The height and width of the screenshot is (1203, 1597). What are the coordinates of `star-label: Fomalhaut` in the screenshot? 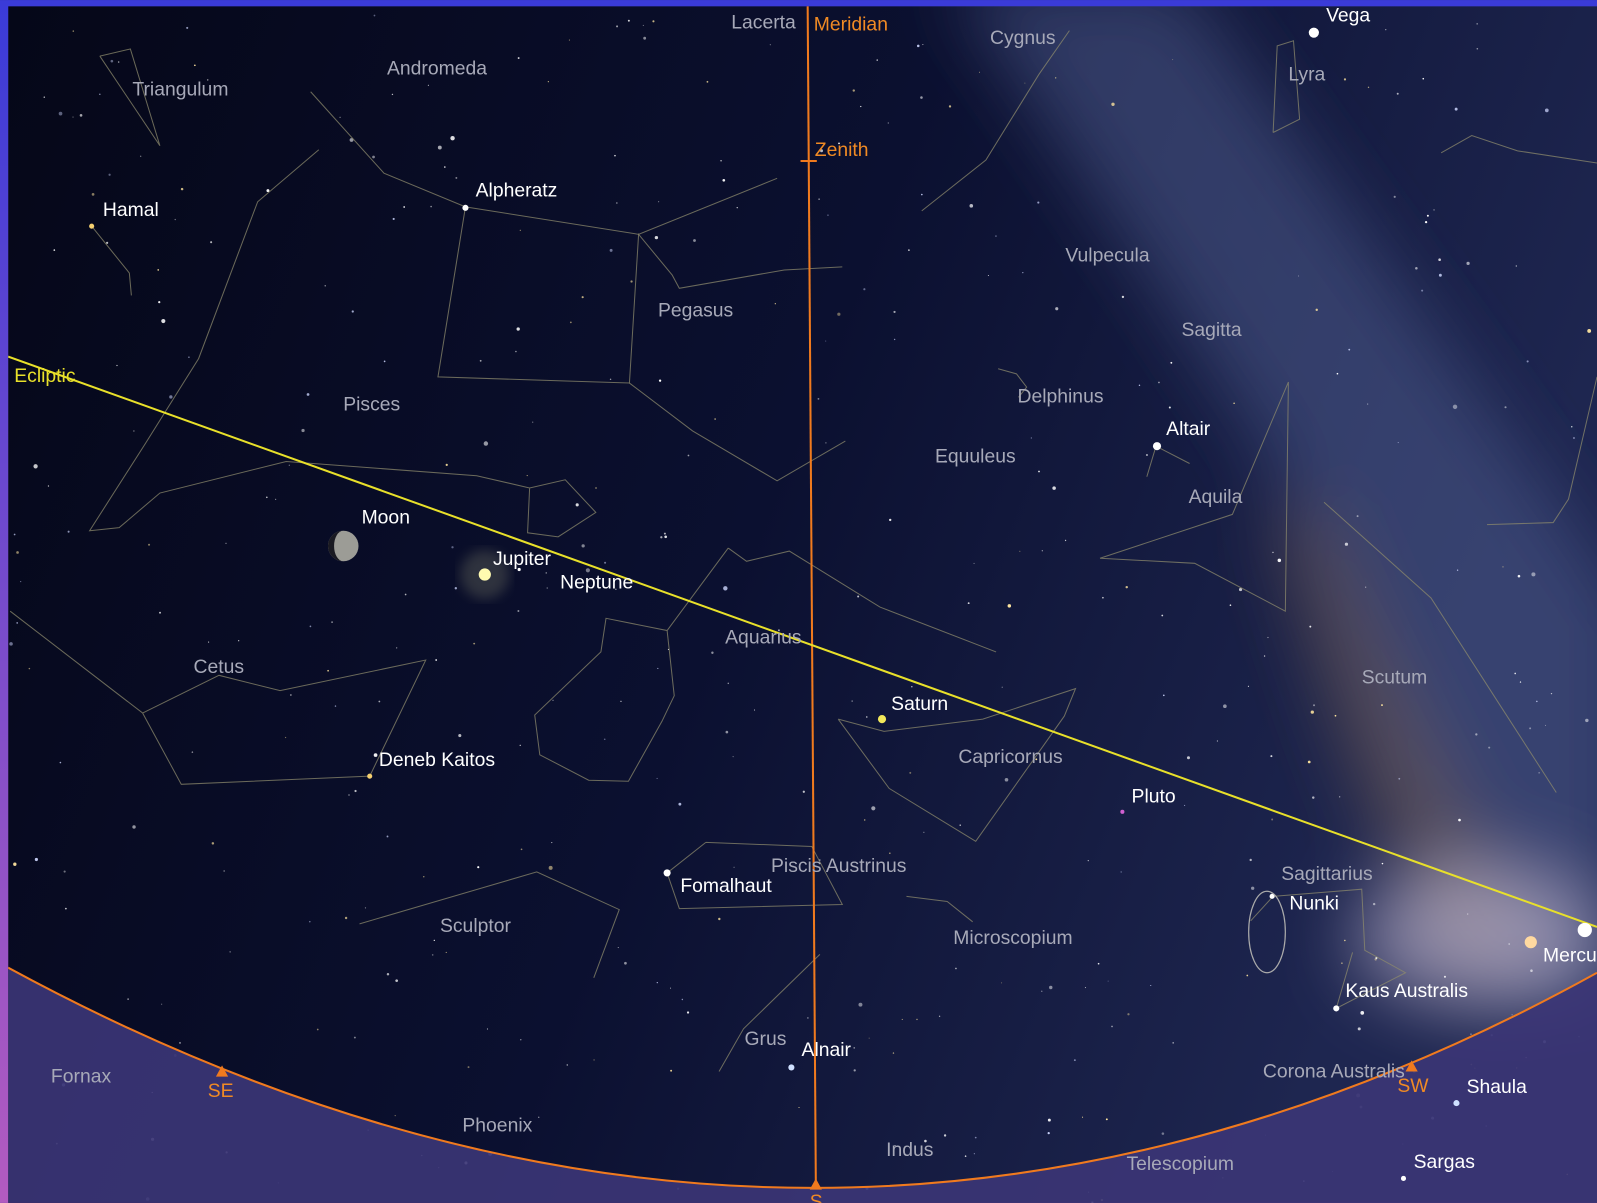 It's located at (726, 886).